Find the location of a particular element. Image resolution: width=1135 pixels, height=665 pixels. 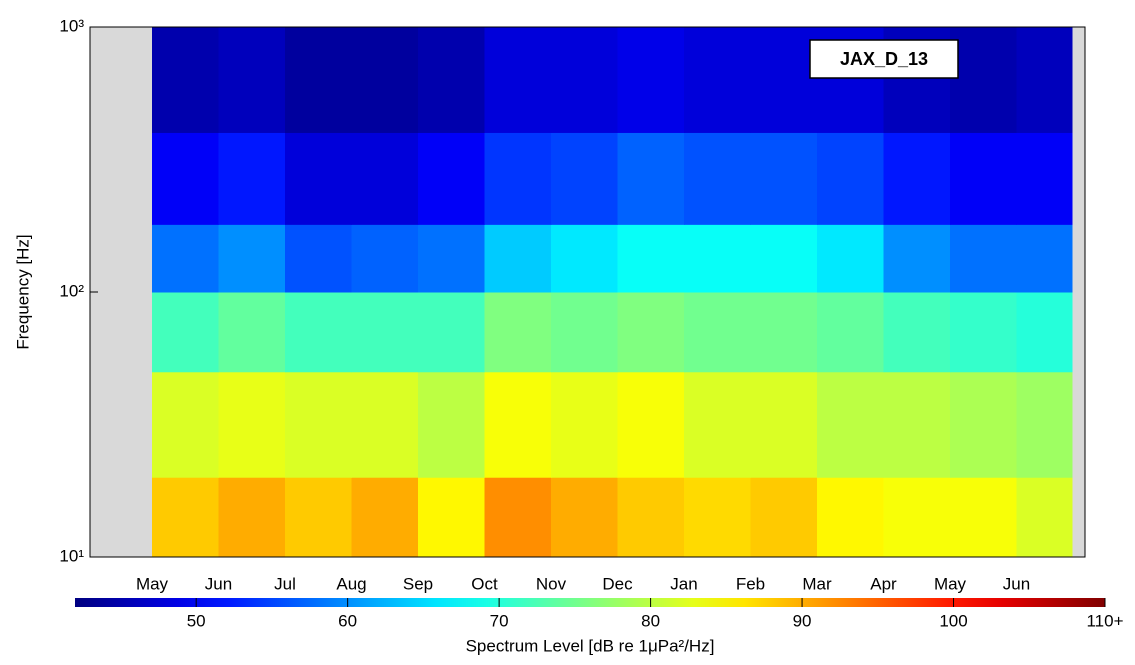

colorbar-tick-label: 70 is located at coordinates (499, 620).